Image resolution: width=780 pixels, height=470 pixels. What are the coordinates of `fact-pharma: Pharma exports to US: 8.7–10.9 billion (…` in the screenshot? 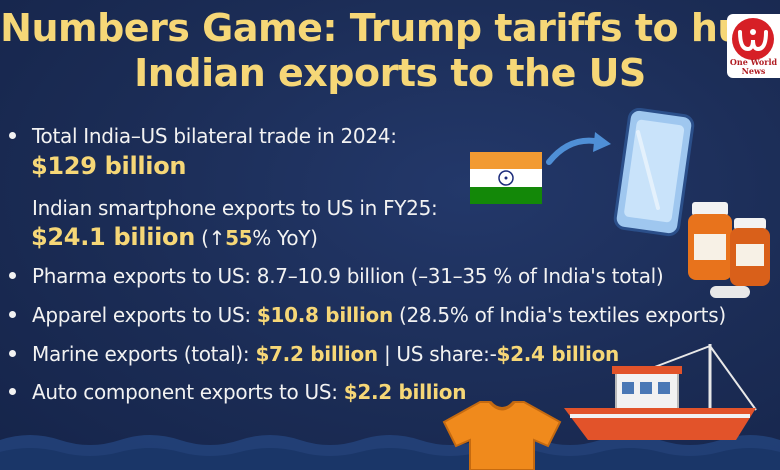 It's located at (348, 276).